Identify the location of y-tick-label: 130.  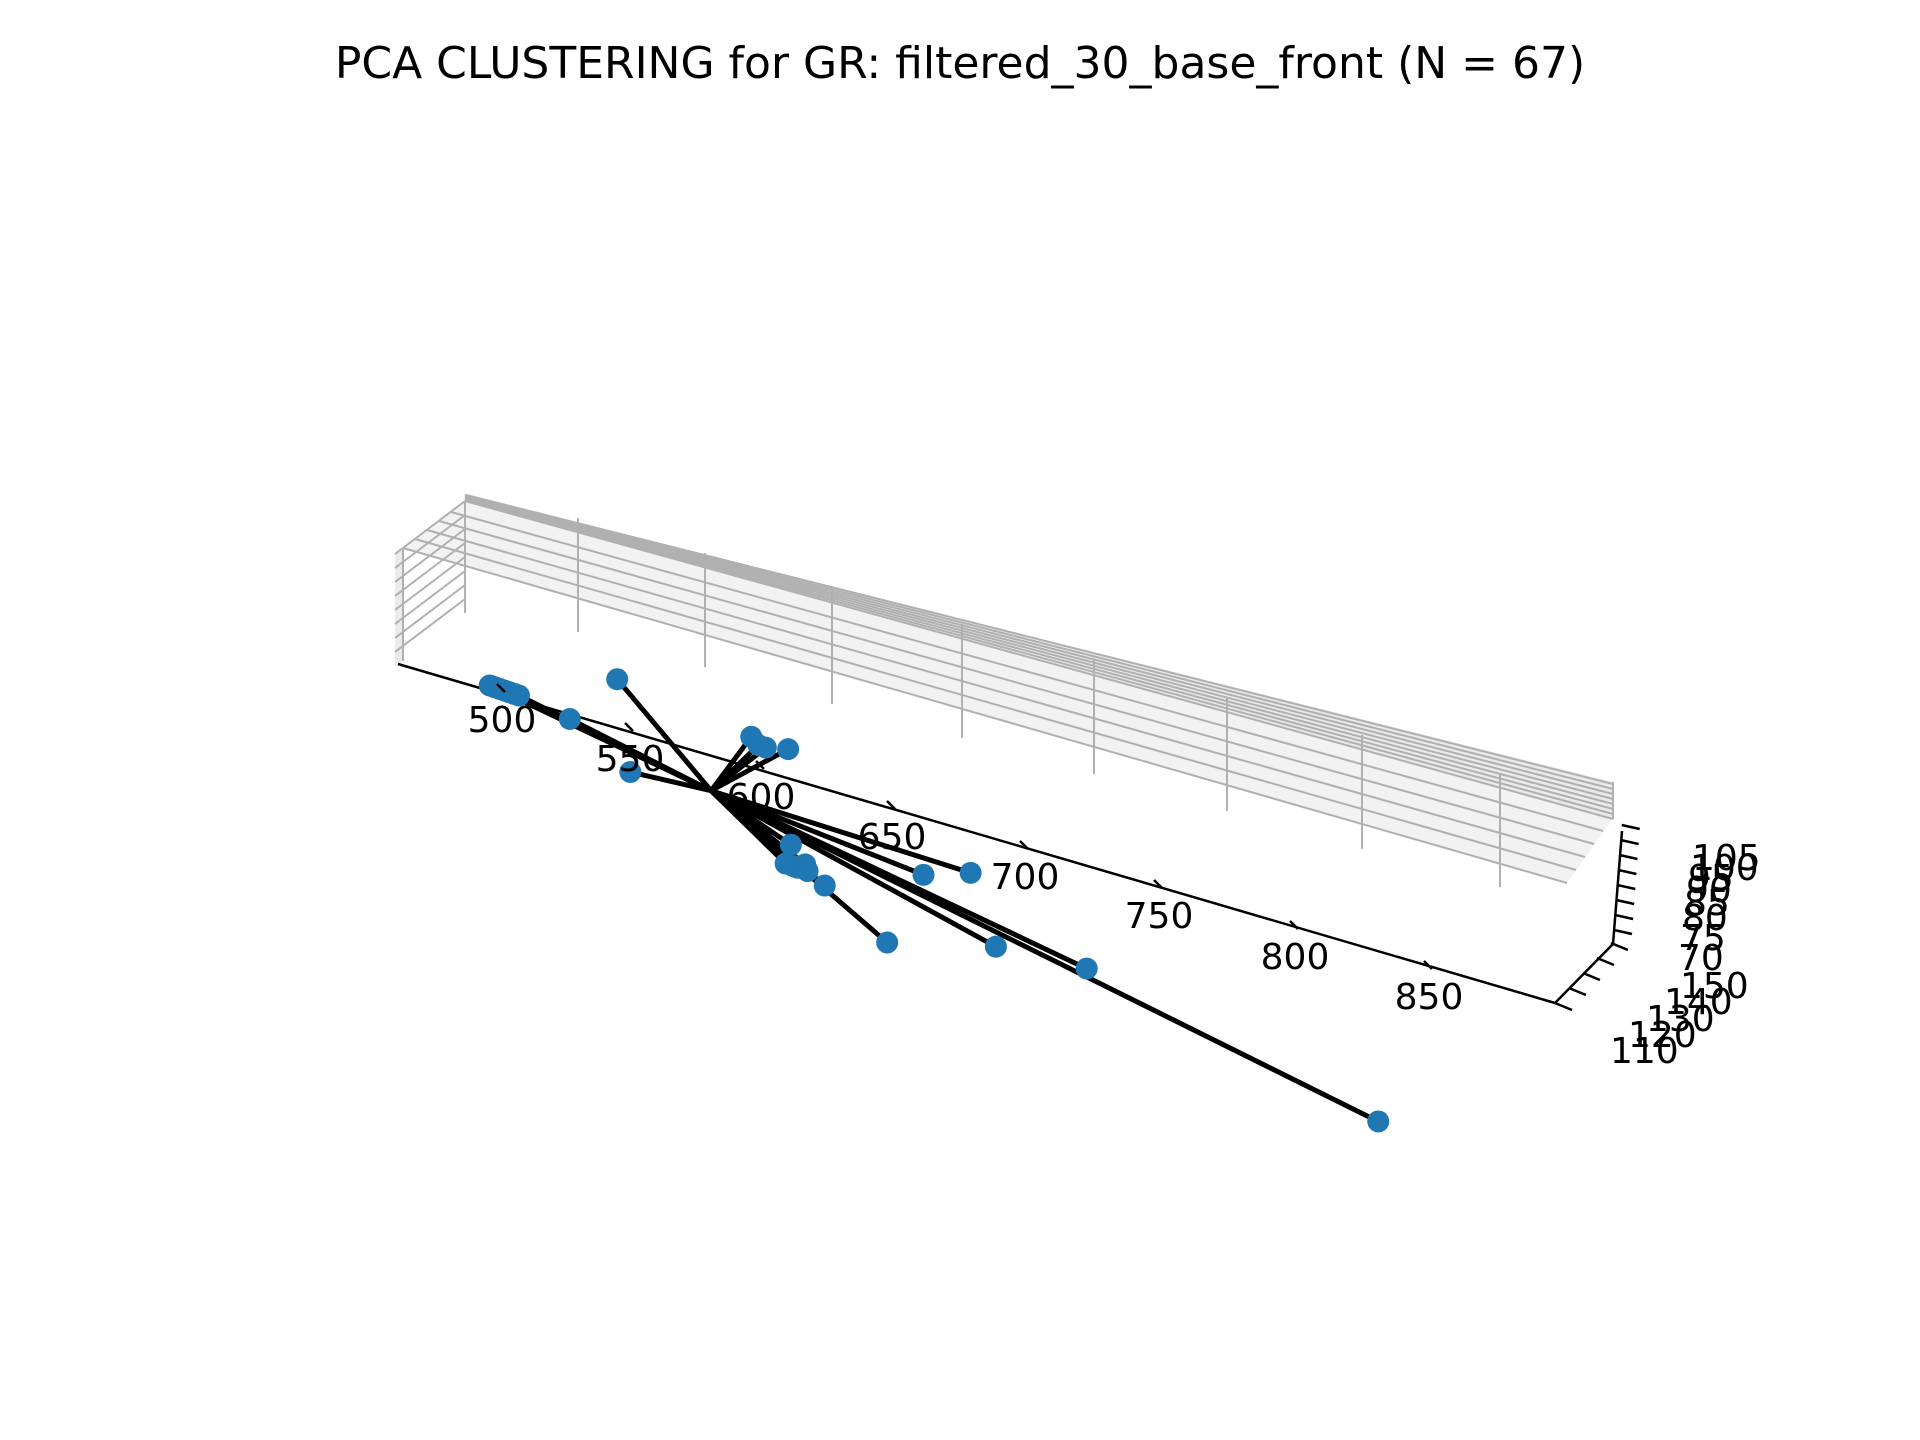
(1680, 1019).